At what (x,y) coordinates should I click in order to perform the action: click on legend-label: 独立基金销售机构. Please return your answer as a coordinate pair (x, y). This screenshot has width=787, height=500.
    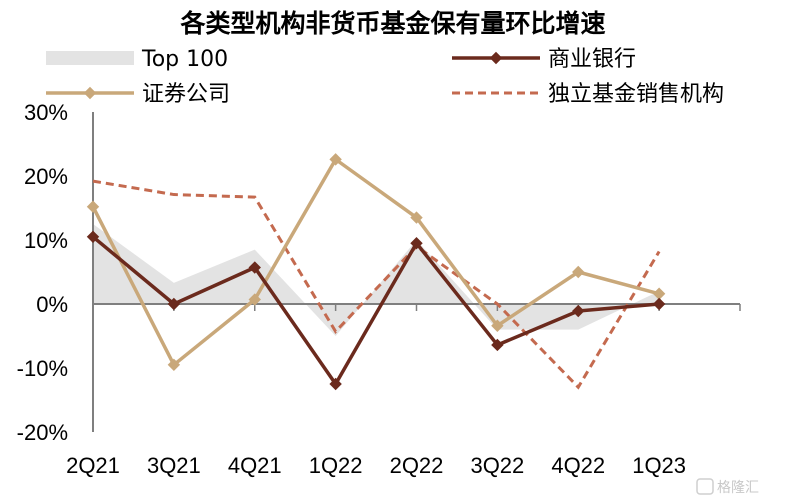
    Looking at the image, I should click on (636, 94).